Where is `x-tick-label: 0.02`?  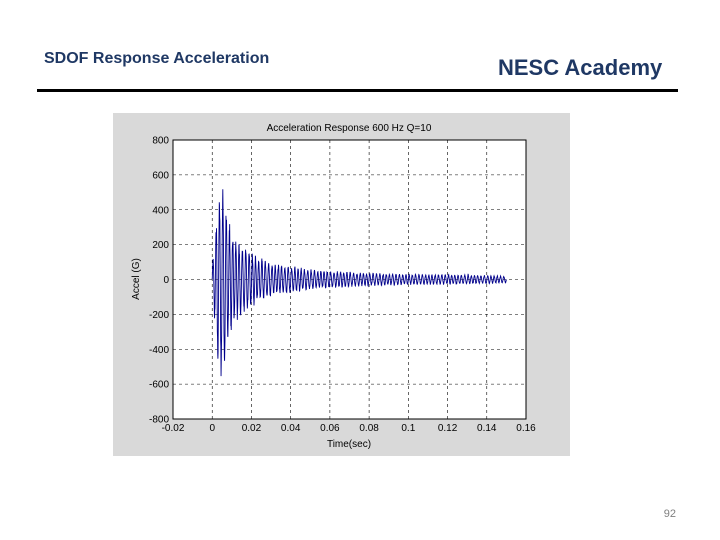 x-tick-label: 0.02 is located at coordinates (252, 428).